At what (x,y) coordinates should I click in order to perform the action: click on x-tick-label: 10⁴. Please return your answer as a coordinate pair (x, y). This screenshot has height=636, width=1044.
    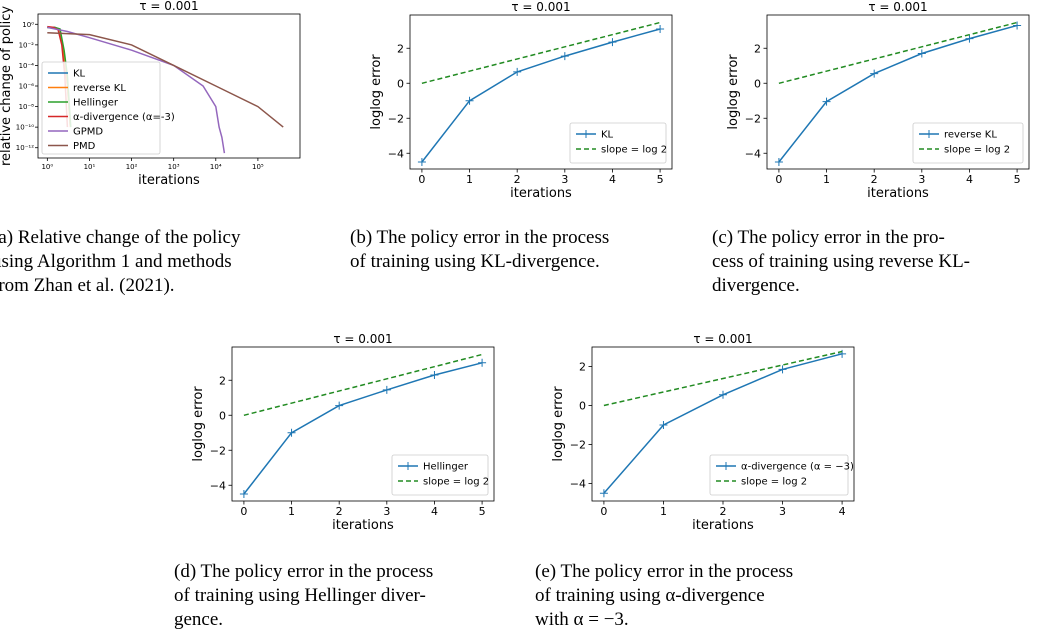
    Looking at the image, I should click on (216, 167).